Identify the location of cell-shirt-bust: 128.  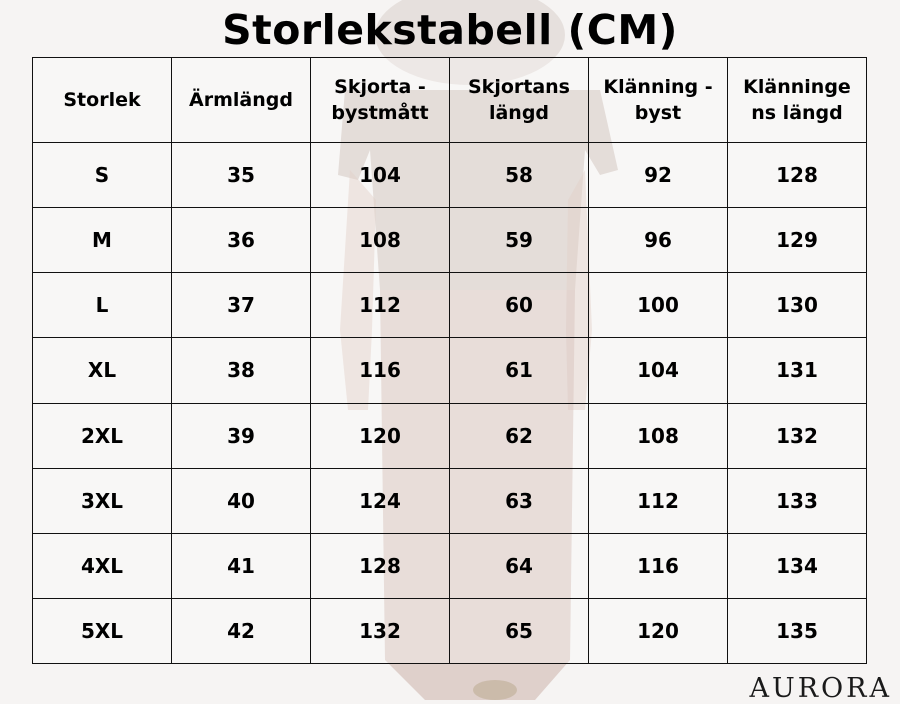
(380, 565).